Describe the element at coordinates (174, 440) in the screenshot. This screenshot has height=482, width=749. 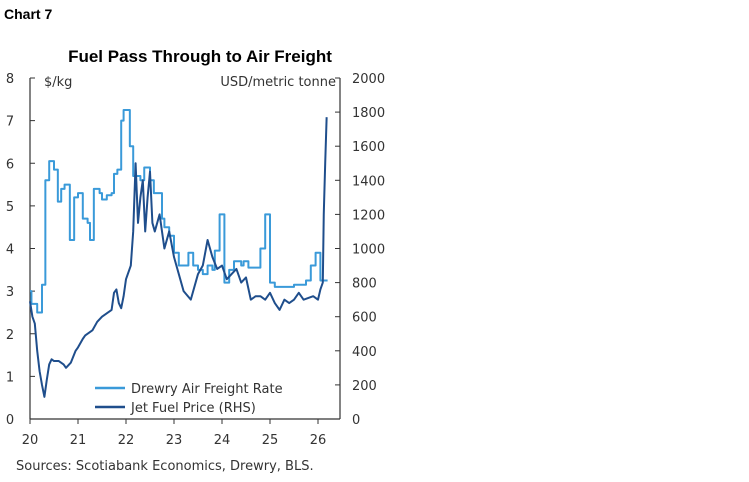
I see `x-tick-label: 23` at that location.